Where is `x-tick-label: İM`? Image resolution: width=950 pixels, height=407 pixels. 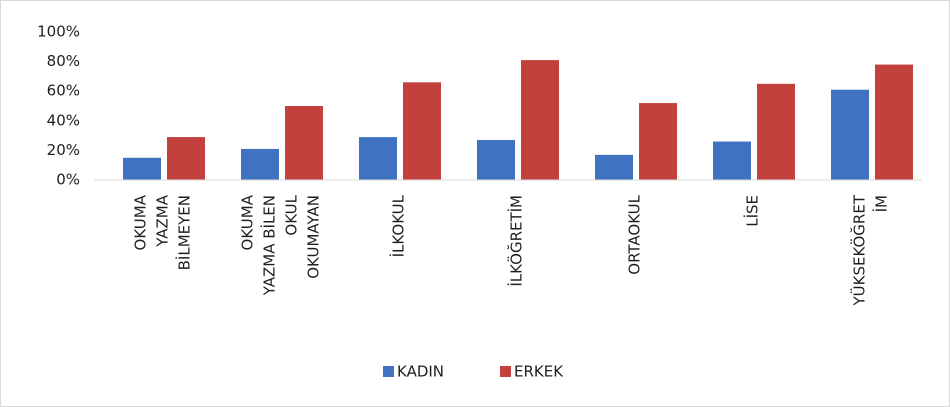
x-tick-label: İM is located at coordinates (881, 203).